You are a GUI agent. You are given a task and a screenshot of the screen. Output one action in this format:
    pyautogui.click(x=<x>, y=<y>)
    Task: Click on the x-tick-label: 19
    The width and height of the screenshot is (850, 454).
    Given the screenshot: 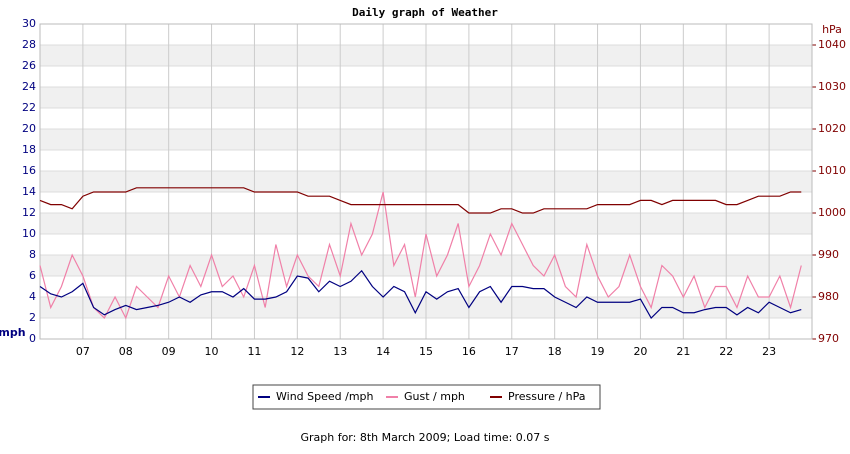 What is the action you would take?
    pyautogui.click(x=598, y=351)
    